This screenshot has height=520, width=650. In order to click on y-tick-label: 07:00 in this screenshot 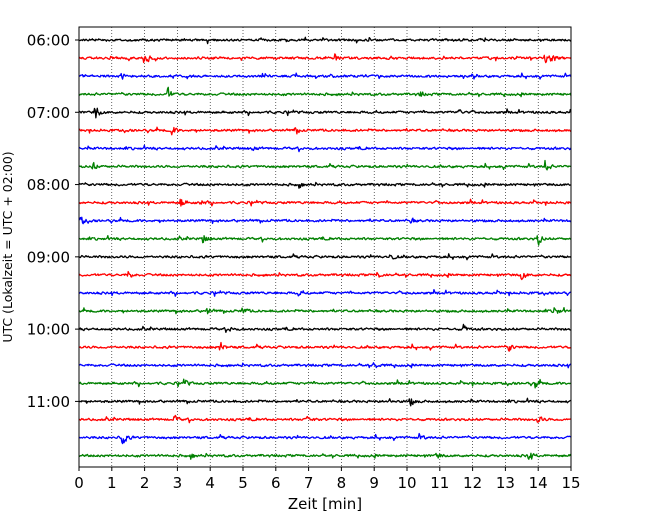, I will do `click(48, 113)`.